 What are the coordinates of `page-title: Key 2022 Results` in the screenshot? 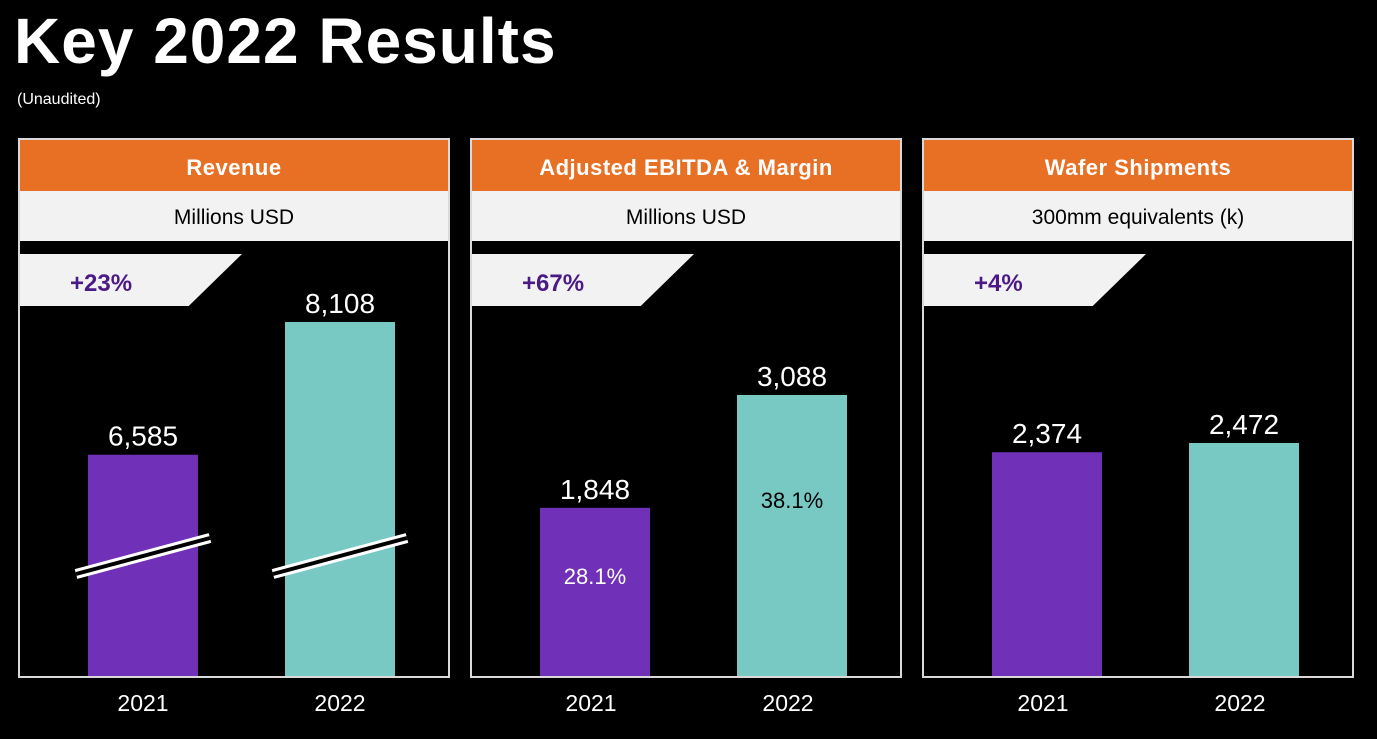 It's located at (285, 41).